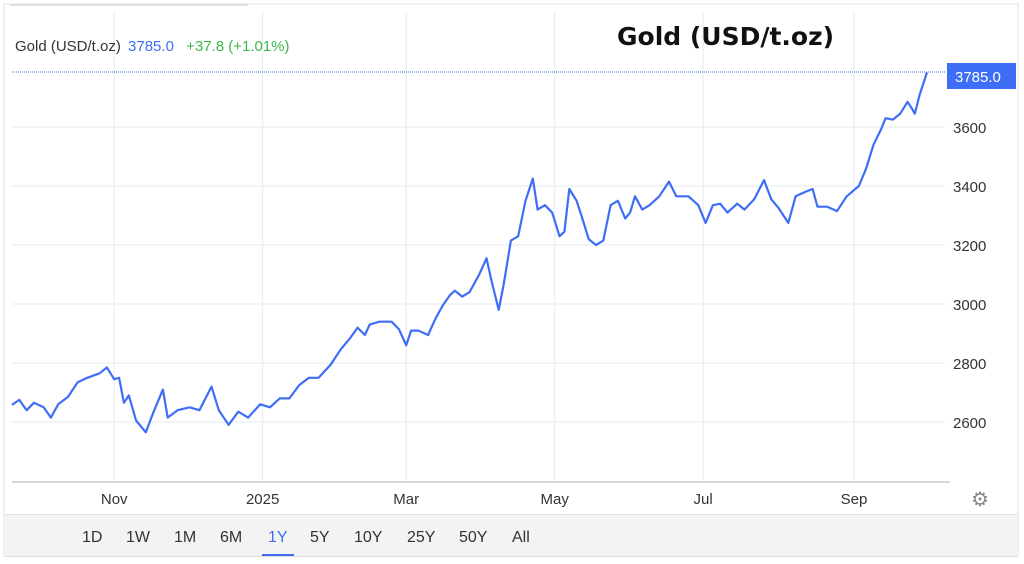 Image resolution: width=1024 pixels, height=564 pixels. I want to click on x-tick-label: Mar, so click(406, 499).